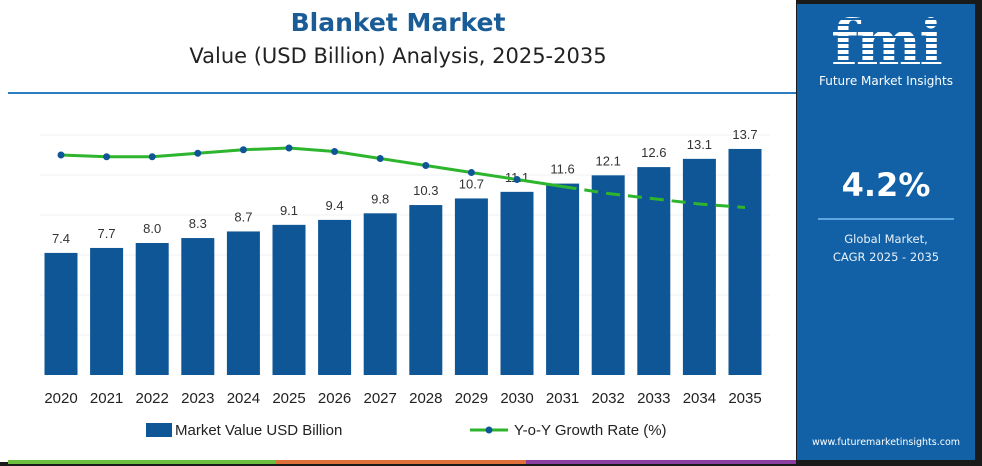 This screenshot has width=982, height=466. Describe the element at coordinates (61, 238) in the screenshot. I see `data-label-2020: 7.4` at that location.